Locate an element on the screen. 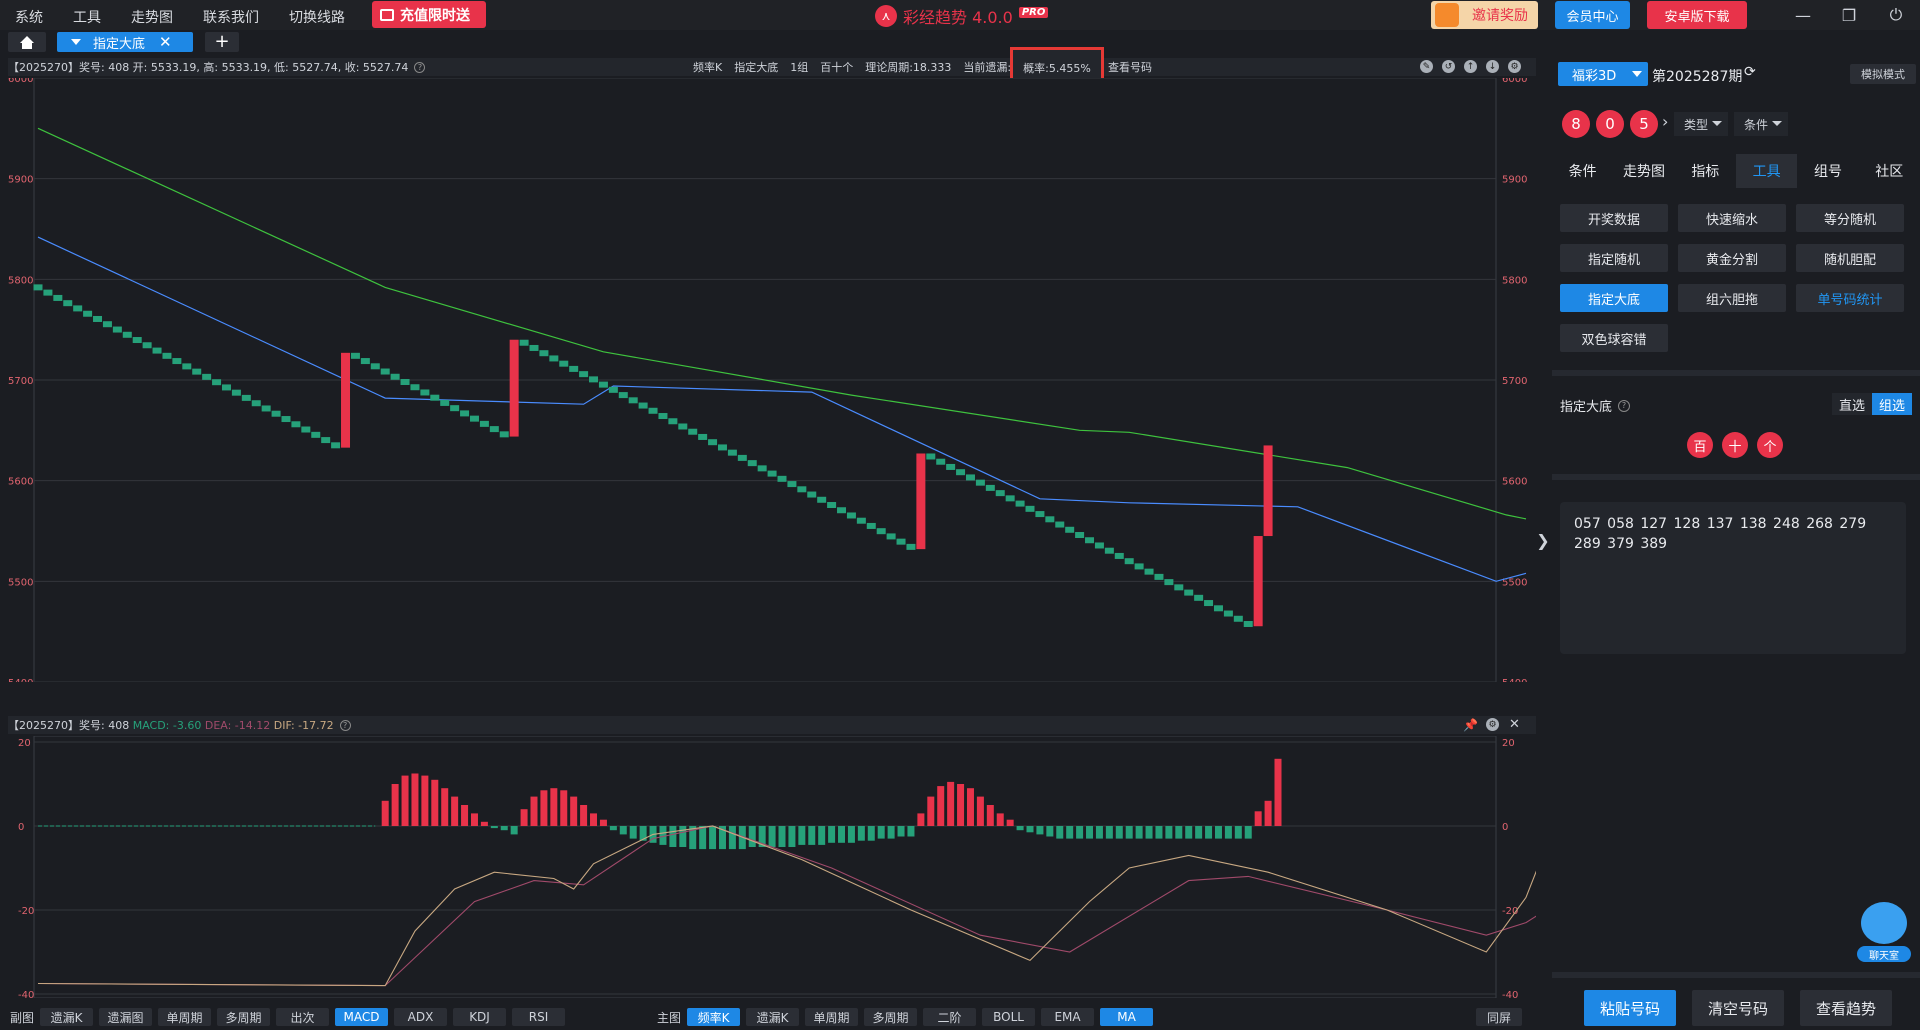 This screenshot has height=1030, width=1920. add-tab-button: + is located at coordinates (222, 42).